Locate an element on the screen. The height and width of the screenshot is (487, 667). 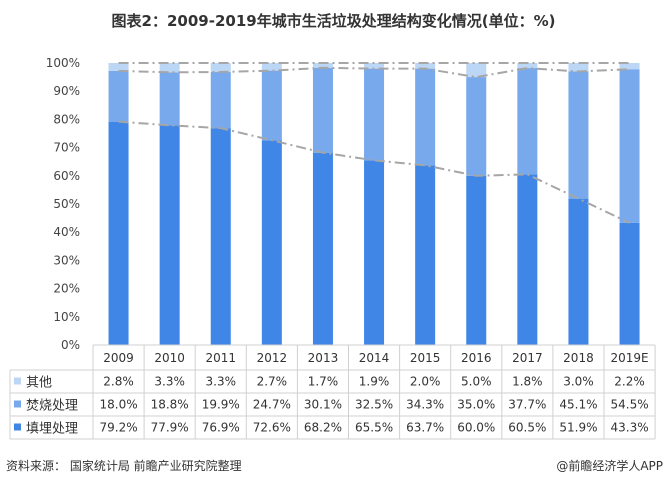
x-tick-label: 2013 is located at coordinates (323, 358).